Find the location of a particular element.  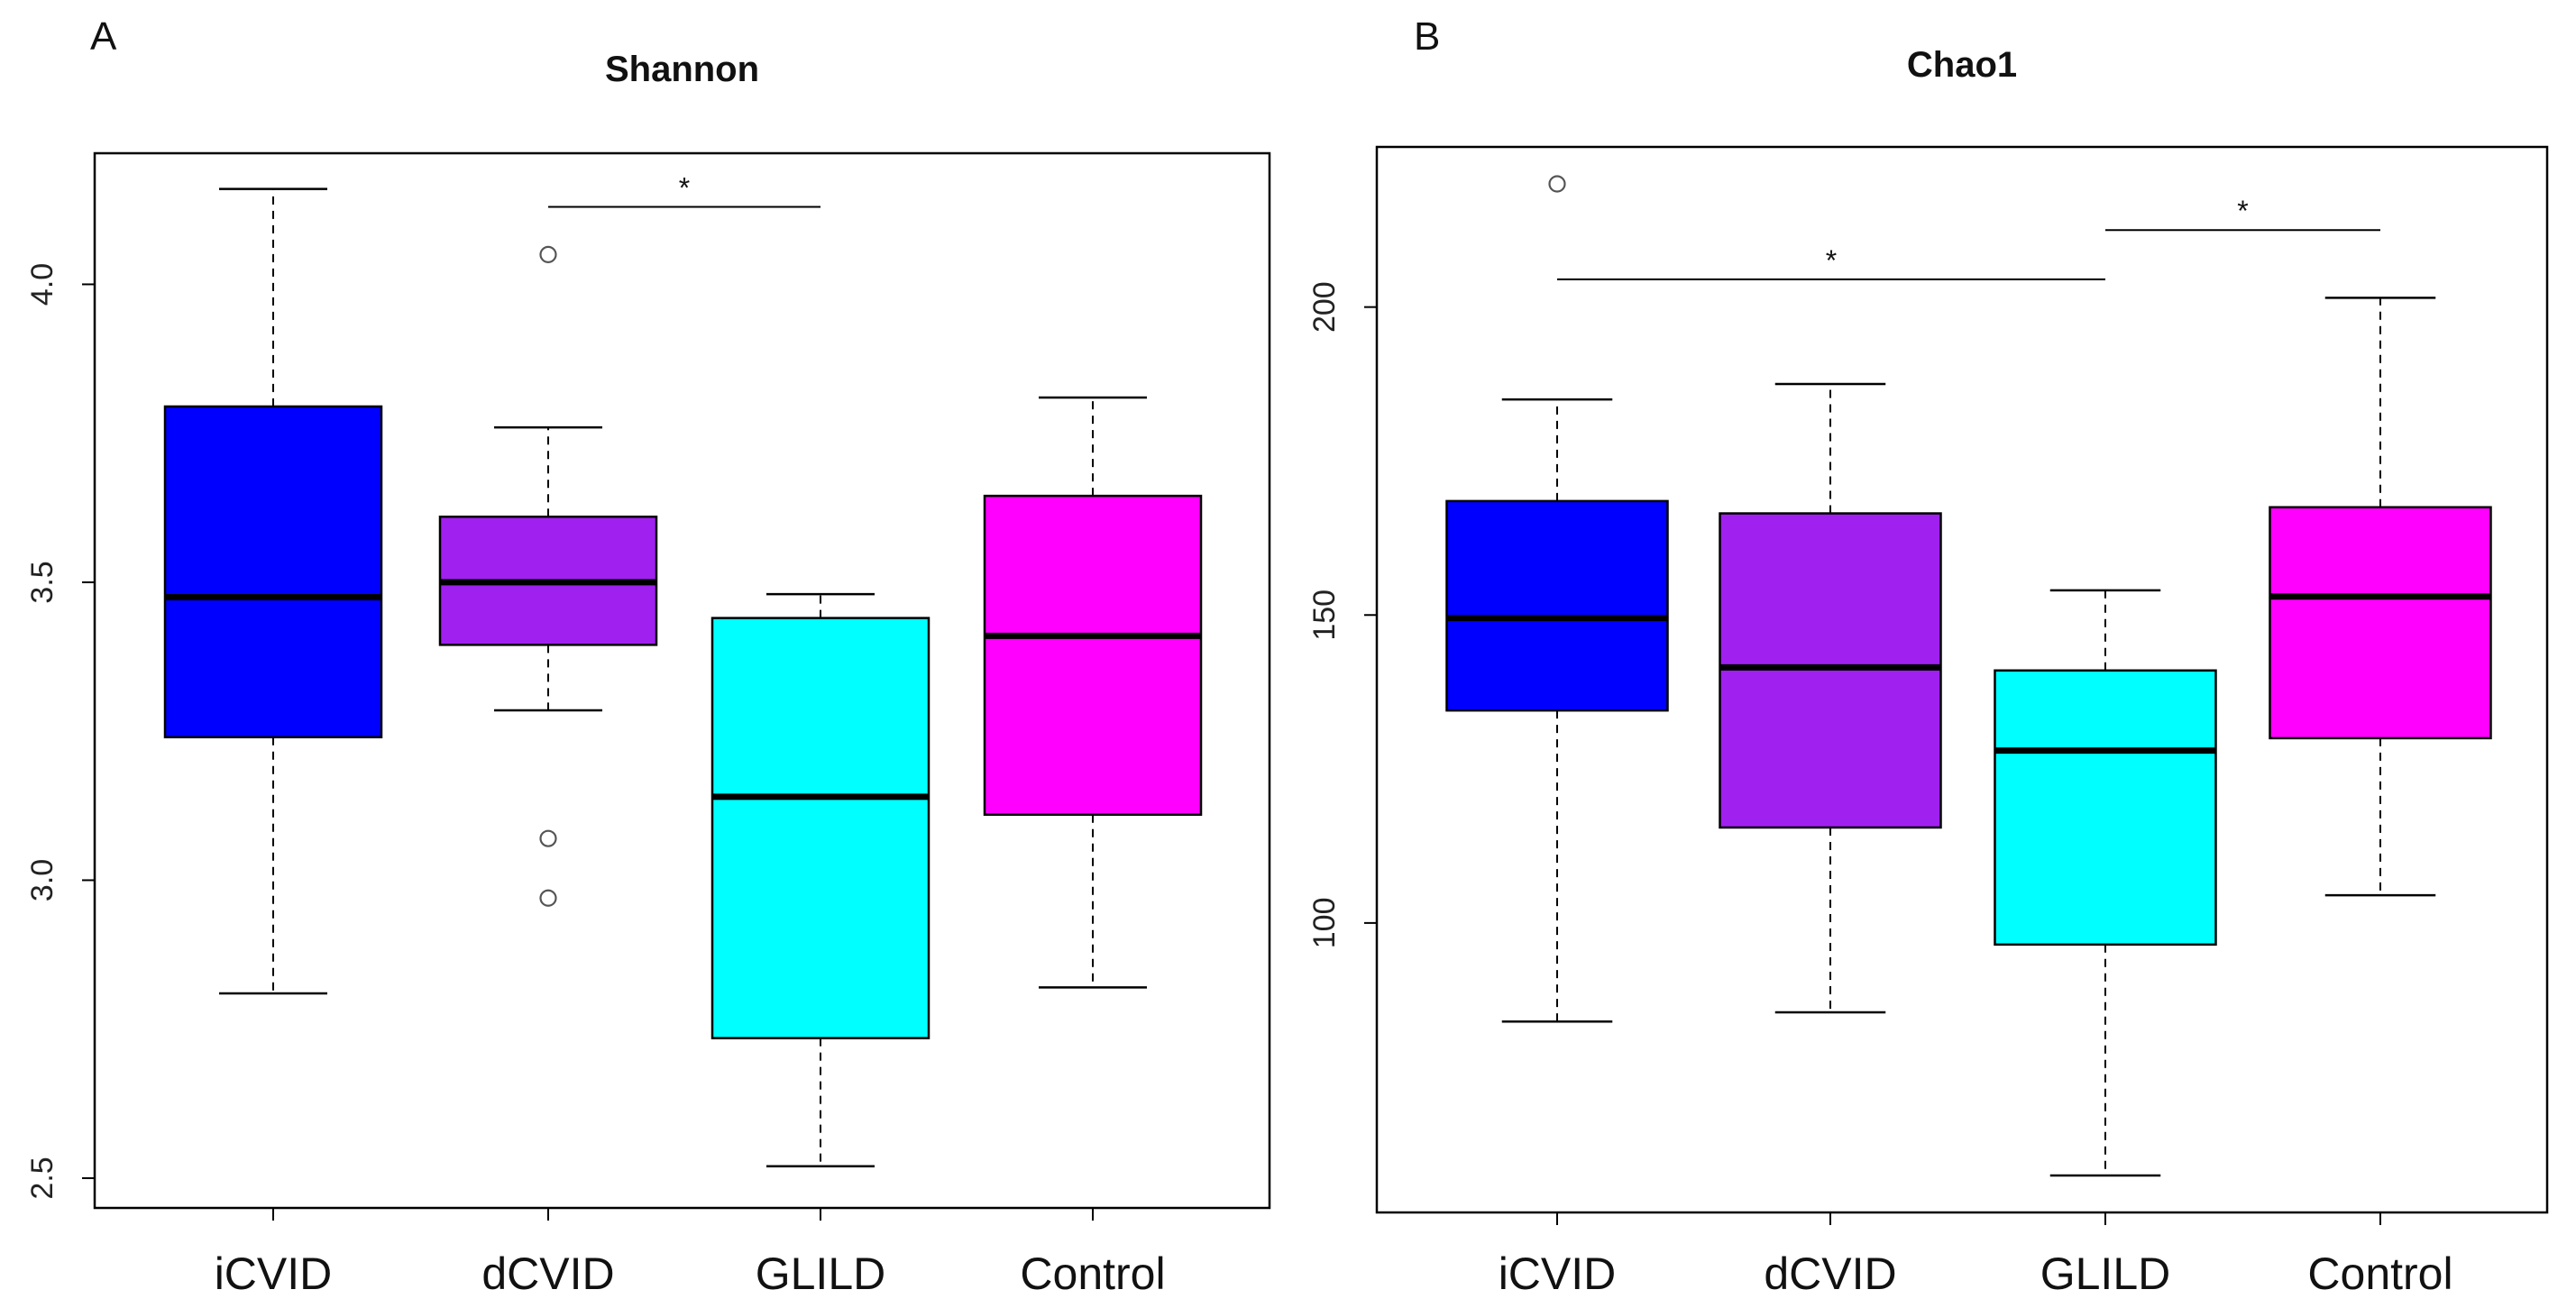

shannon-panel-letter: A is located at coordinates (103, 36).